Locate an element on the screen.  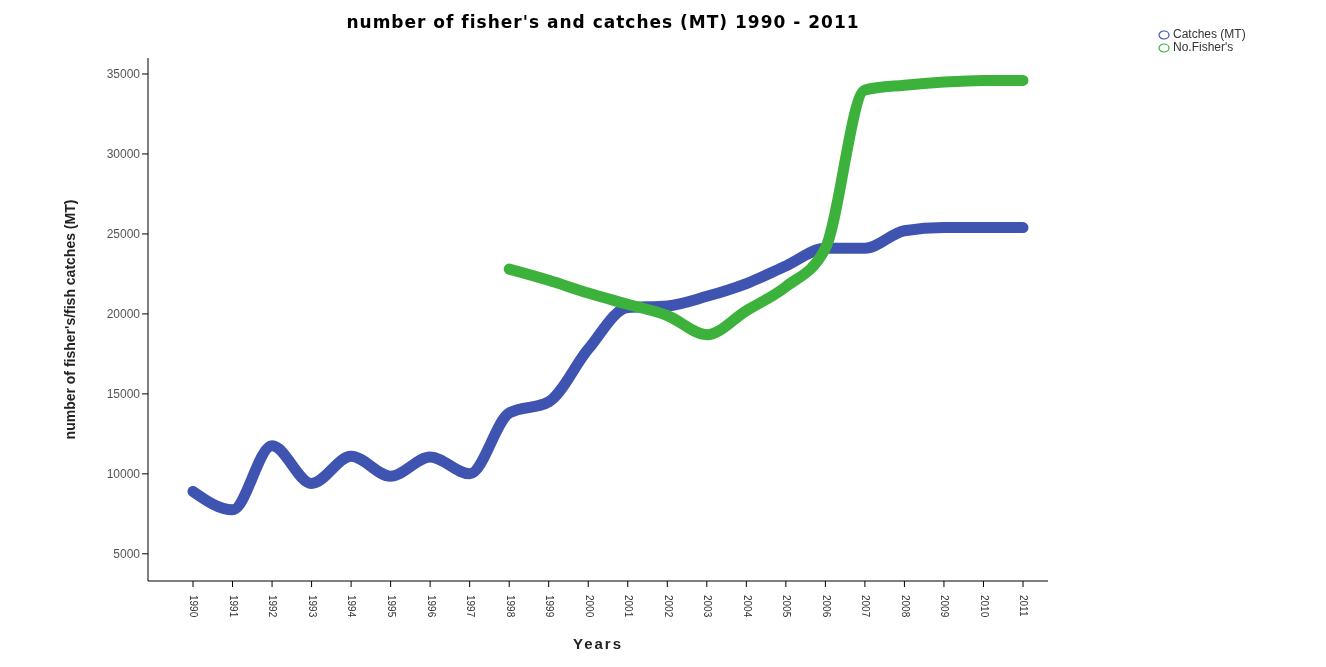
y-tick-label: 20000 is located at coordinates (123, 314).